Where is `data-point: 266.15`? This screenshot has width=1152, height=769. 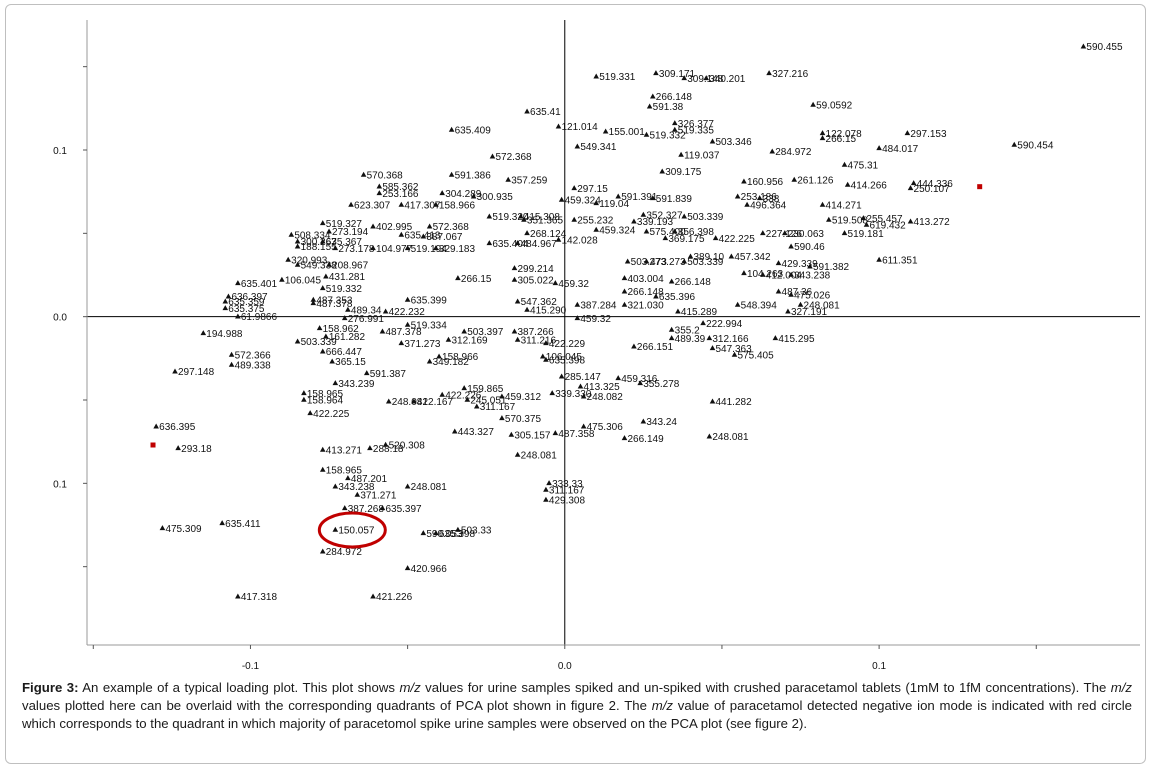 data-point: 266.15 is located at coordinates (838, 139).